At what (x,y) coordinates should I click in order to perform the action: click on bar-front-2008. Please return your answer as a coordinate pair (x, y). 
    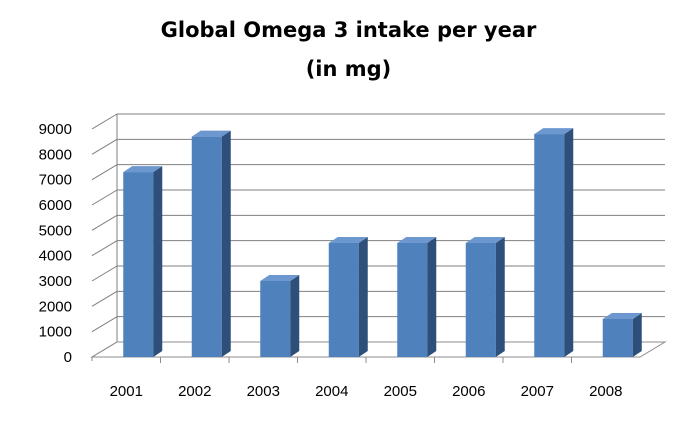
    Looking at the image, I should click on (617, 338).